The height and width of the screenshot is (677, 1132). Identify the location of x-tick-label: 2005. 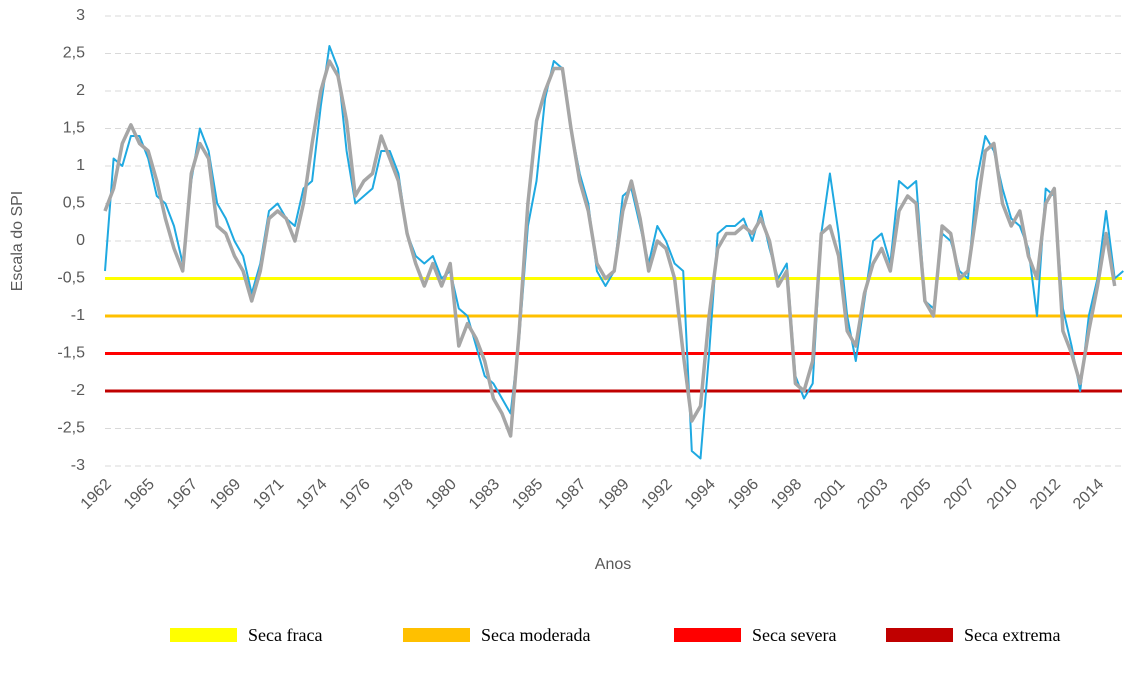
(915, 494).